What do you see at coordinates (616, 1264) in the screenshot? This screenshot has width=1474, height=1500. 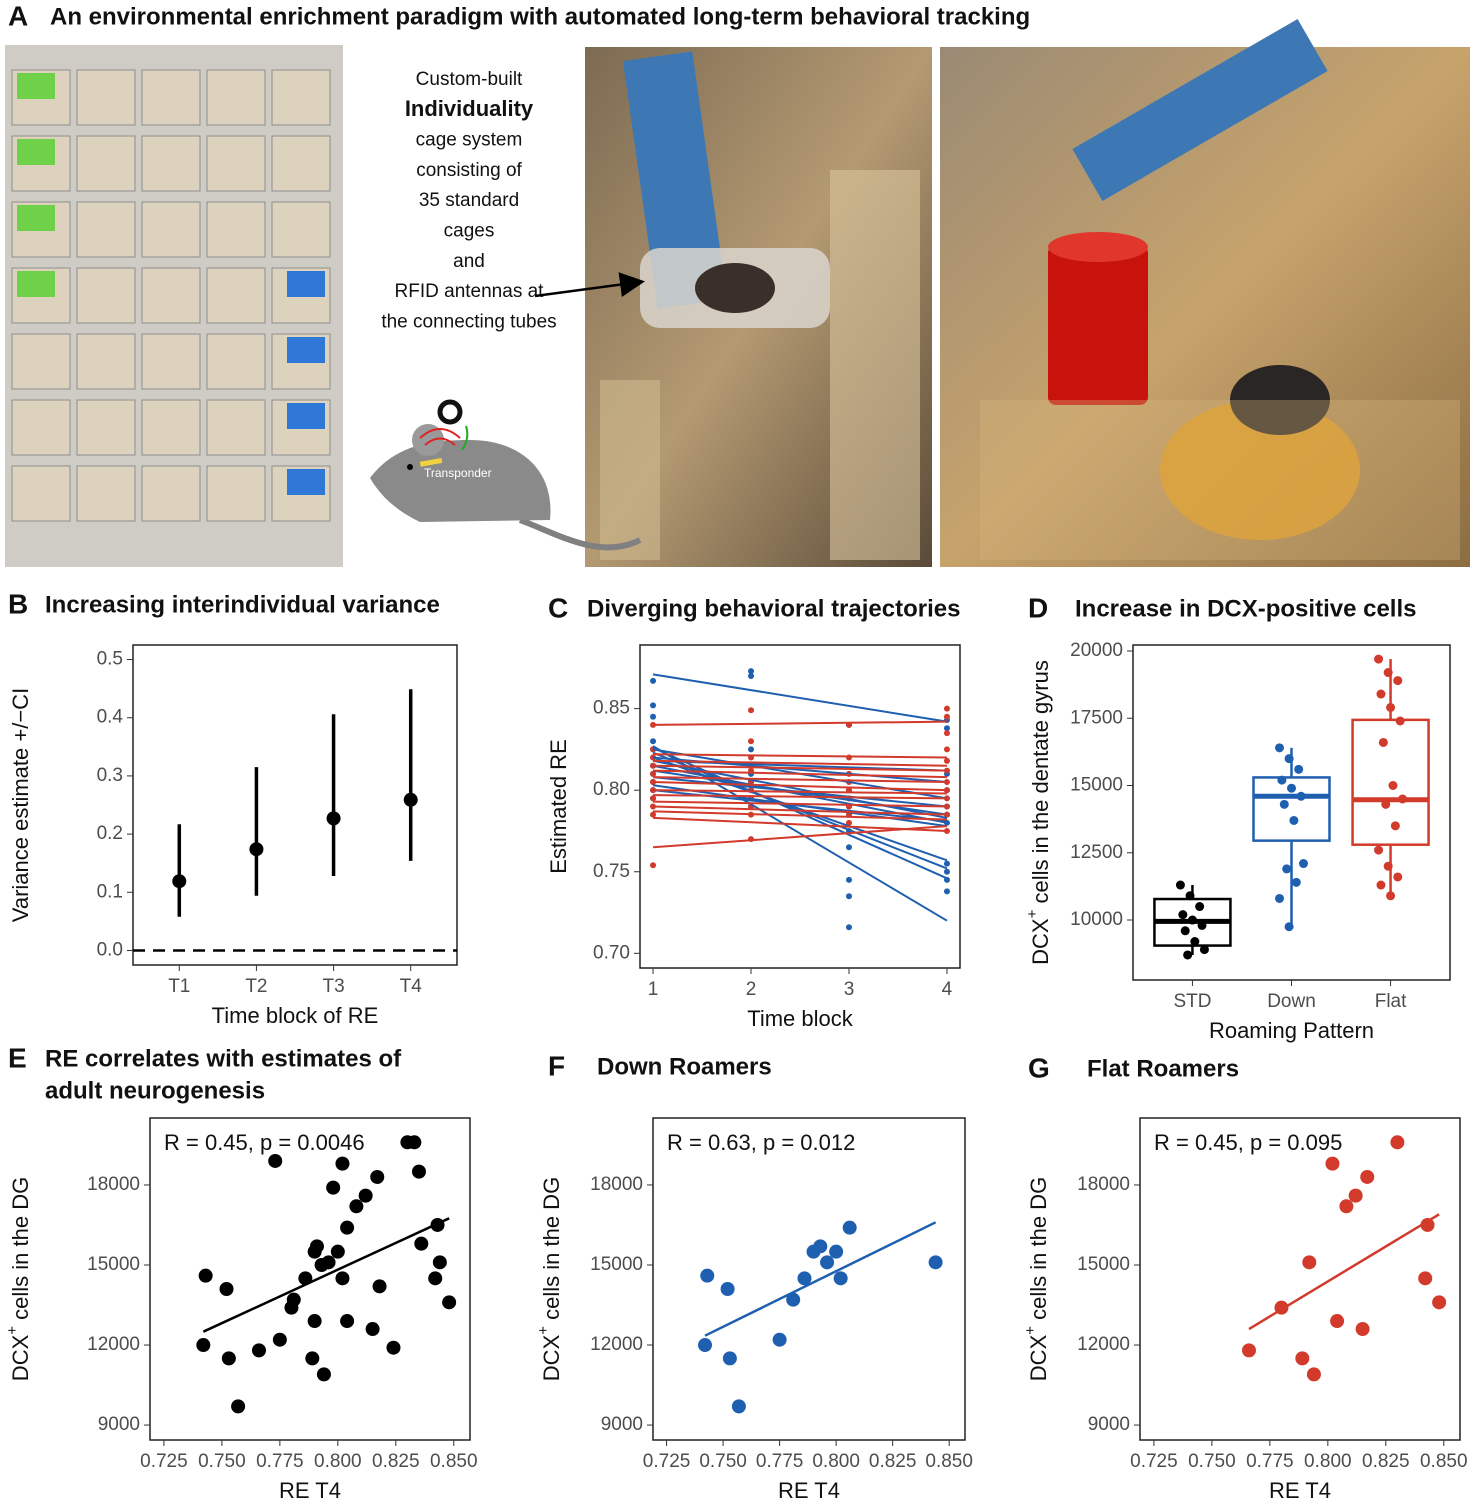 I see `y-tick-label: 15000` at bounding box center [616, 1264].